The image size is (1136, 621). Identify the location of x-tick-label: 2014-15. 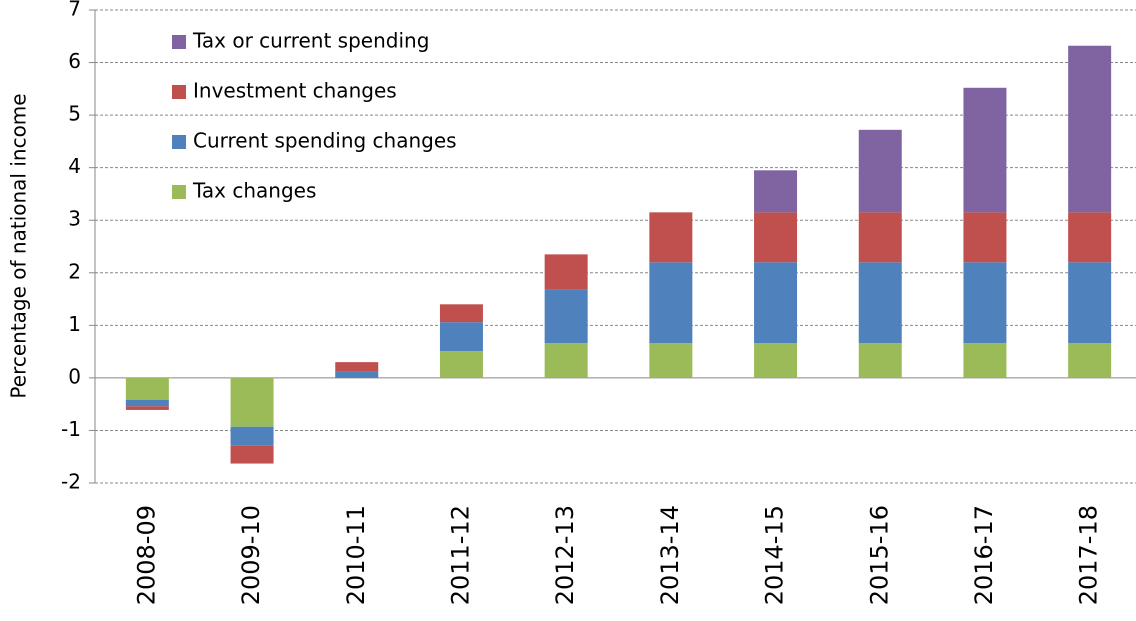
(775, 555).